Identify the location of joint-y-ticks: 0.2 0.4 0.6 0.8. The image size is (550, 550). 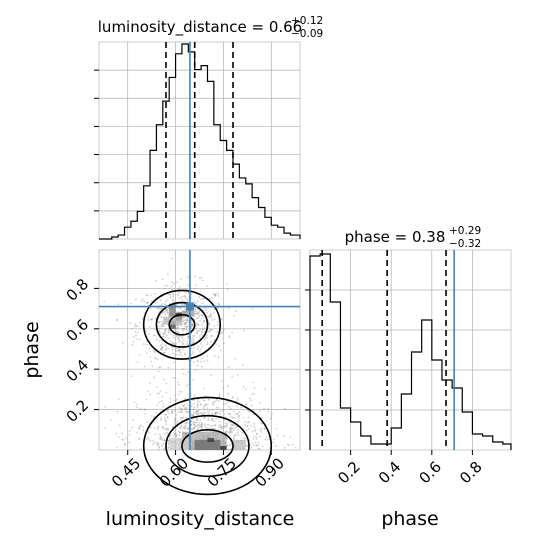
(81, 350).